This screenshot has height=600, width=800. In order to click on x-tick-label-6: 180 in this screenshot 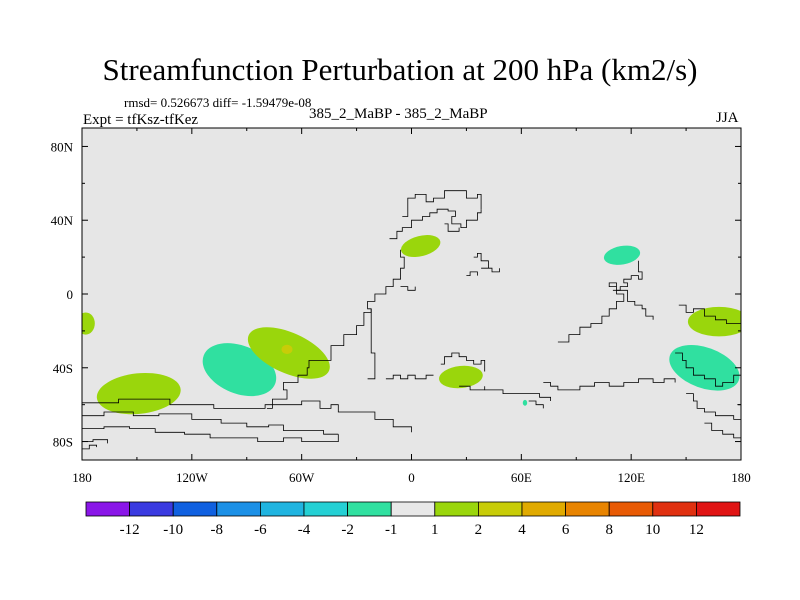, I will do `click(741, 477)`.